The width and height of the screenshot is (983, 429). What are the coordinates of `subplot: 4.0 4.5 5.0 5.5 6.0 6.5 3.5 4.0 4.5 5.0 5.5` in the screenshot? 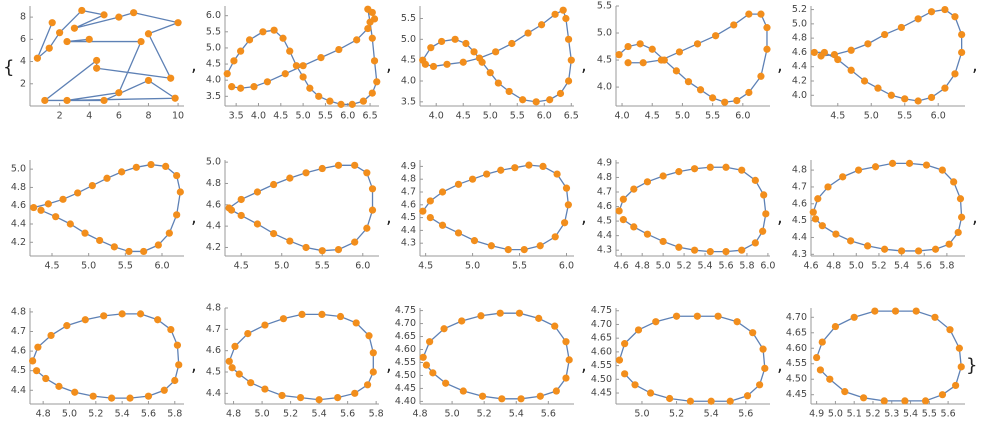 It's located at (490, 64).